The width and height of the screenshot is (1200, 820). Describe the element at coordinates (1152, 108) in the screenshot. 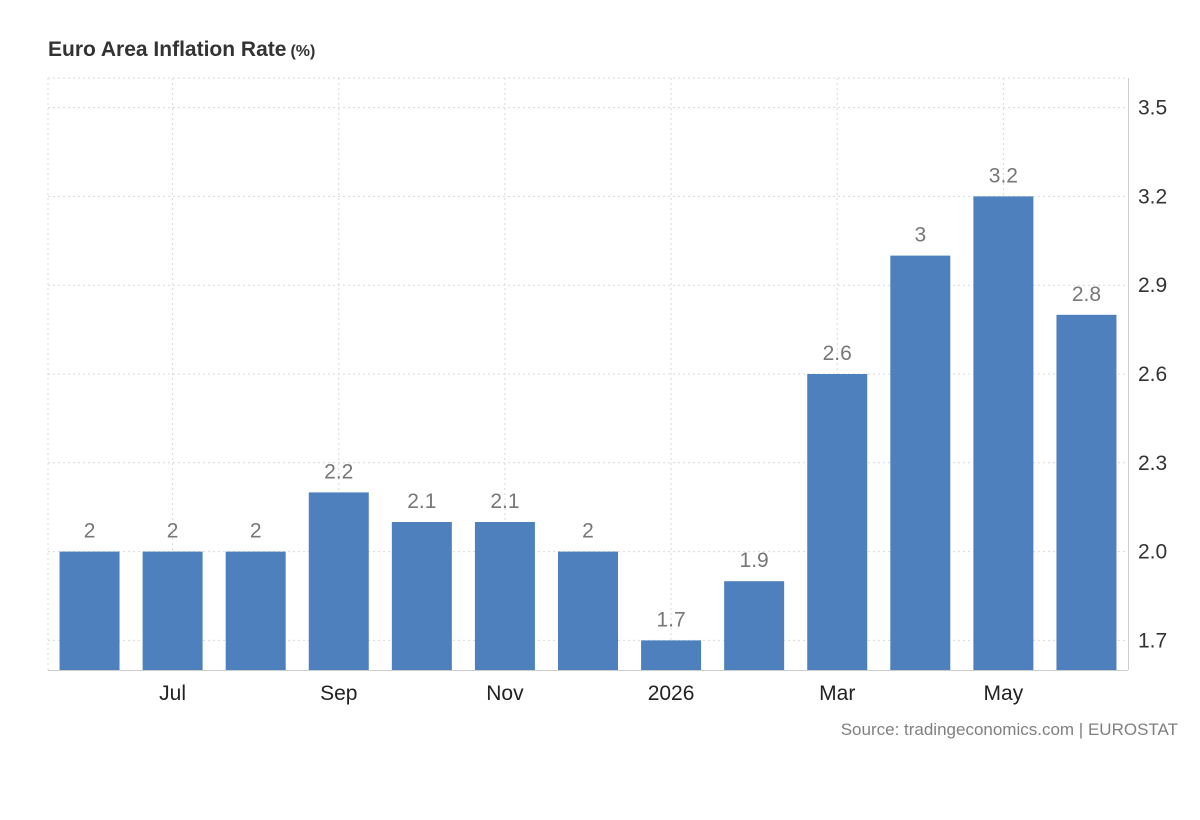

I see `y-tick-label: 3.5` at that location.